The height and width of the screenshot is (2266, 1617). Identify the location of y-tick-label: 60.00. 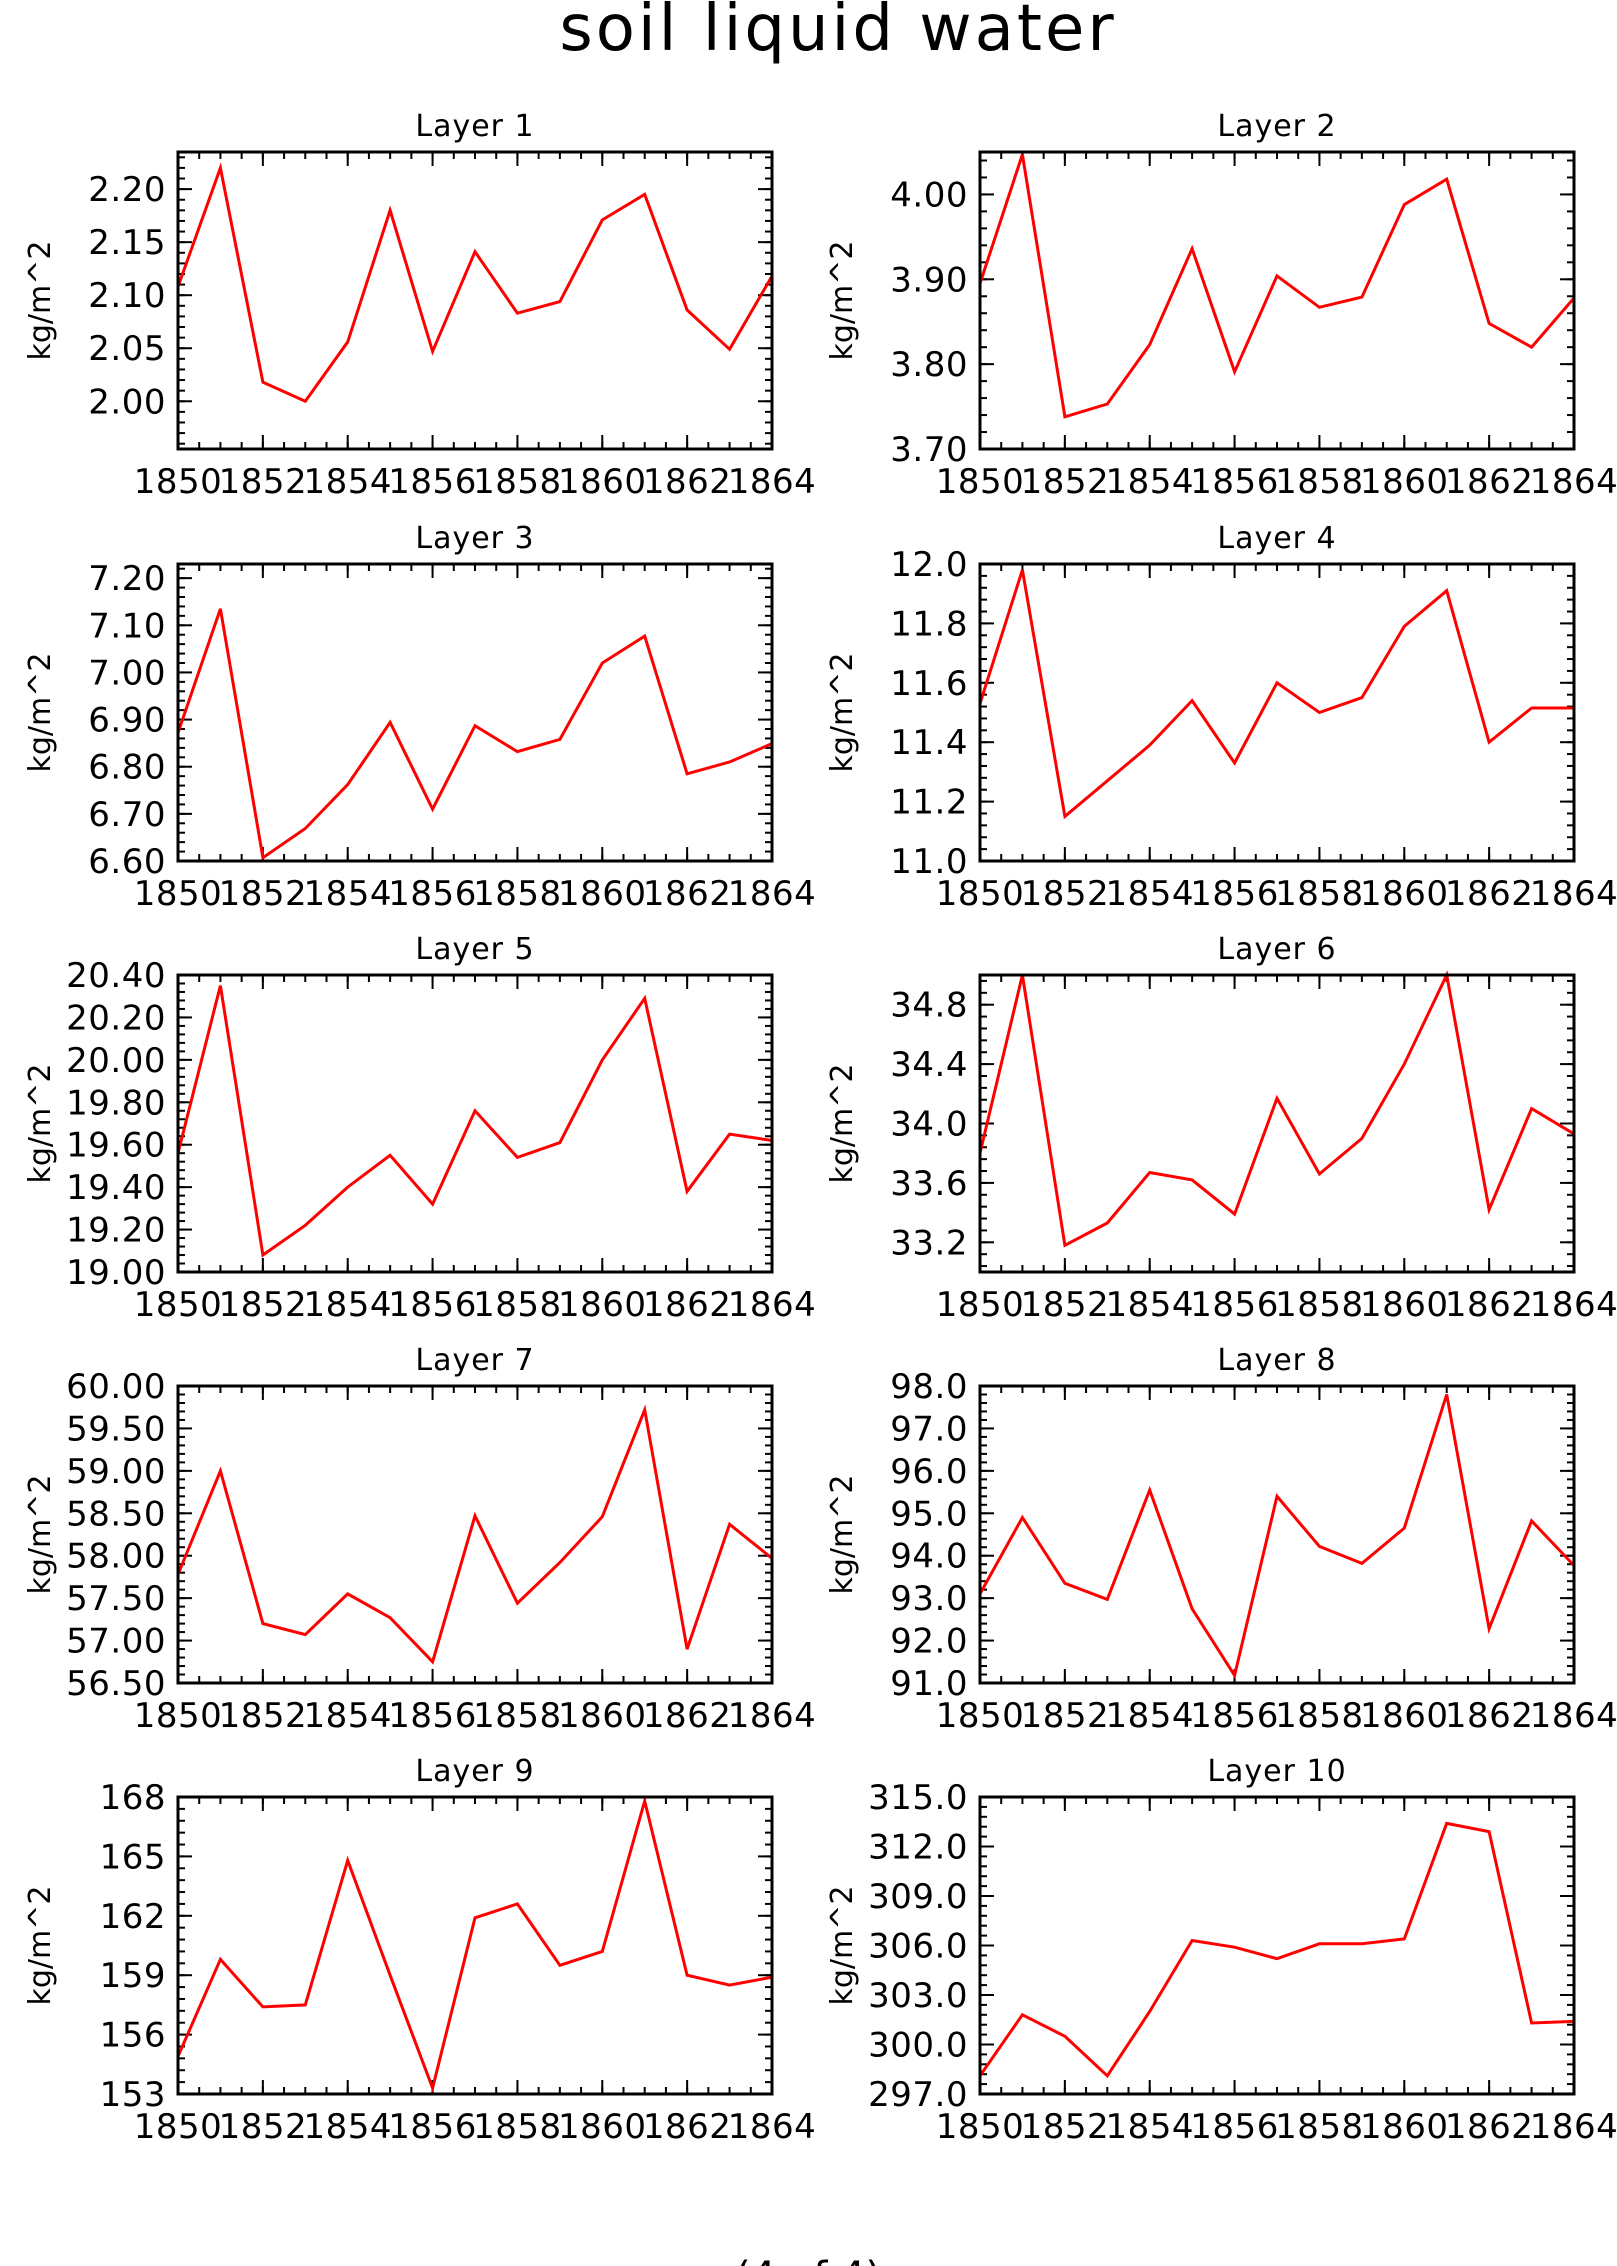
(116, 1387).